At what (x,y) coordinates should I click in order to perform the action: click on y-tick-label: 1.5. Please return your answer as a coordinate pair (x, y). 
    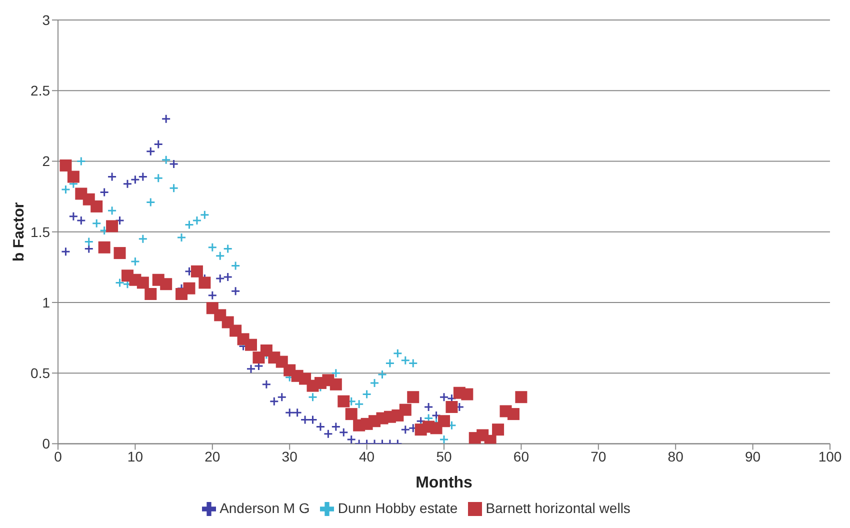
    Looking at the image, I should click on (40, 232).